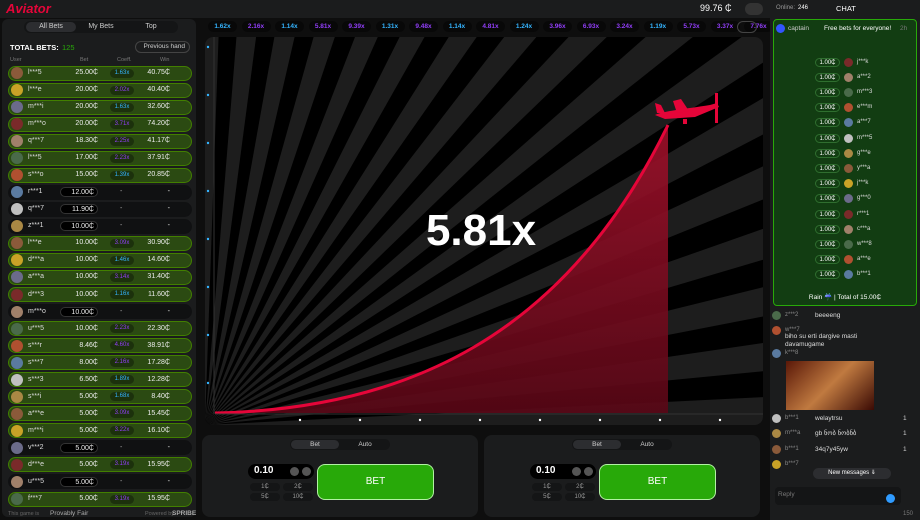 The height and width of the screenshot is (520, 920). Describe the element at coordinates (864, 243) in the screenshot. I see `rain-username: w***8` at that location.